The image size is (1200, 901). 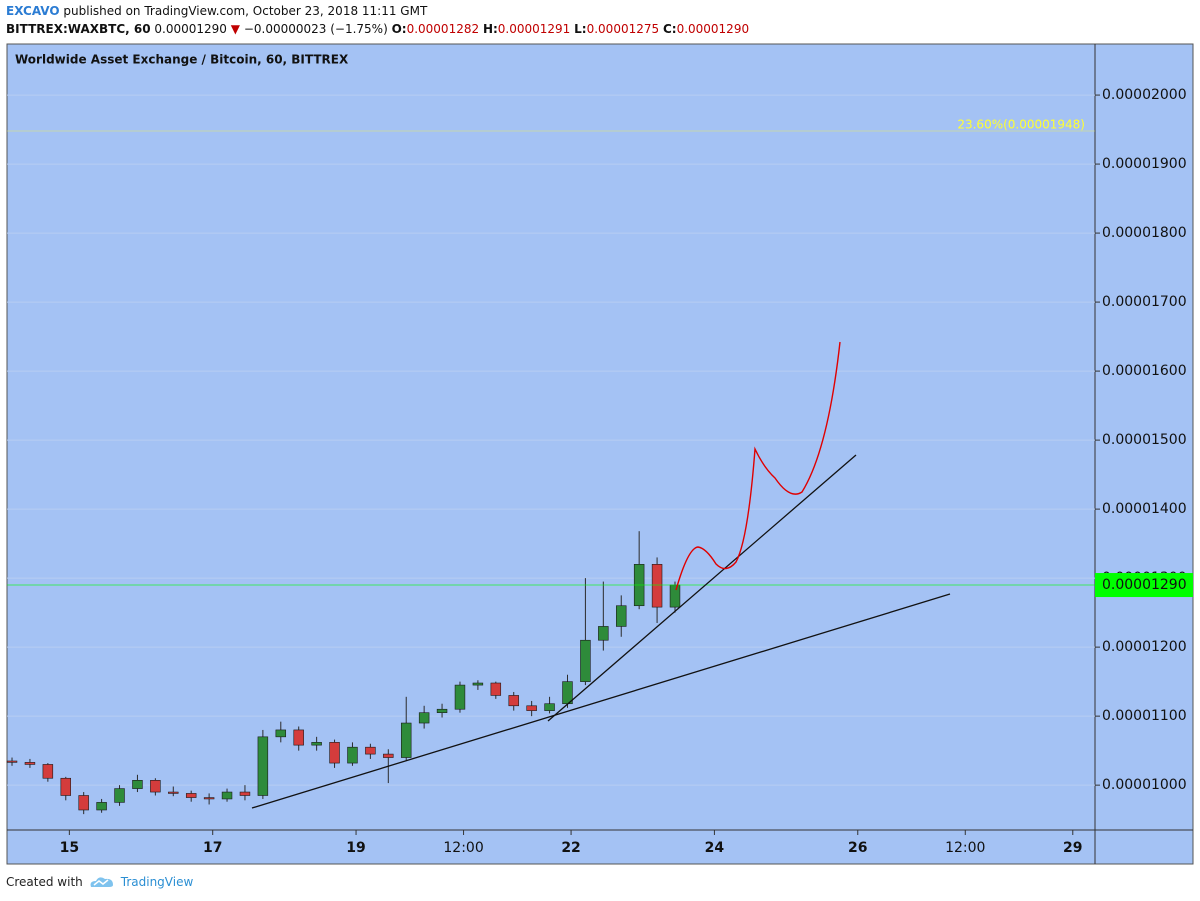 I want to click on x-tick-label: 15, so click(x=69, y=848).